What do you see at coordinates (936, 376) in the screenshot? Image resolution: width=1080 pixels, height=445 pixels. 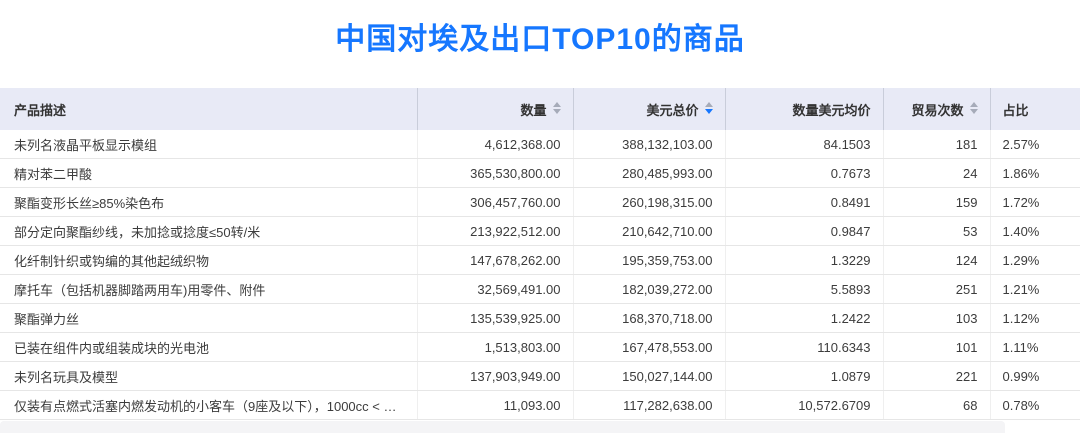 I see `cell-count: 221` at bounding box center [936, 376].